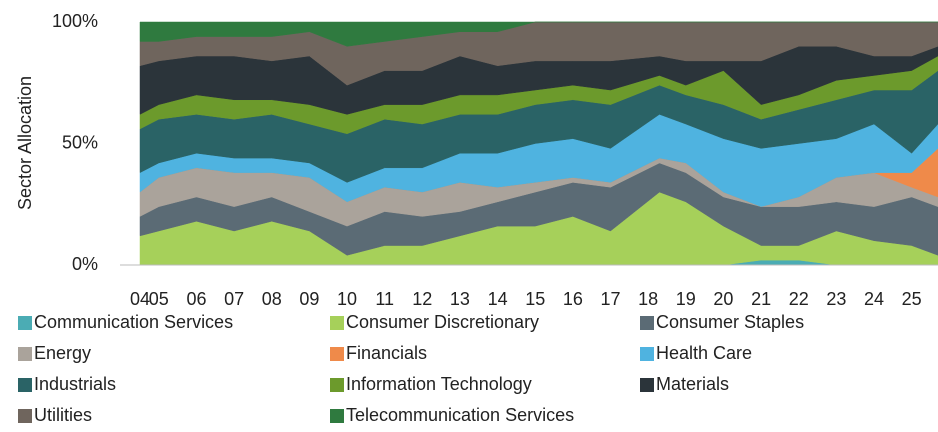 This screenshot has height=432, width=938. I want to click on legend-label: Information Technology, so click(439, 384).